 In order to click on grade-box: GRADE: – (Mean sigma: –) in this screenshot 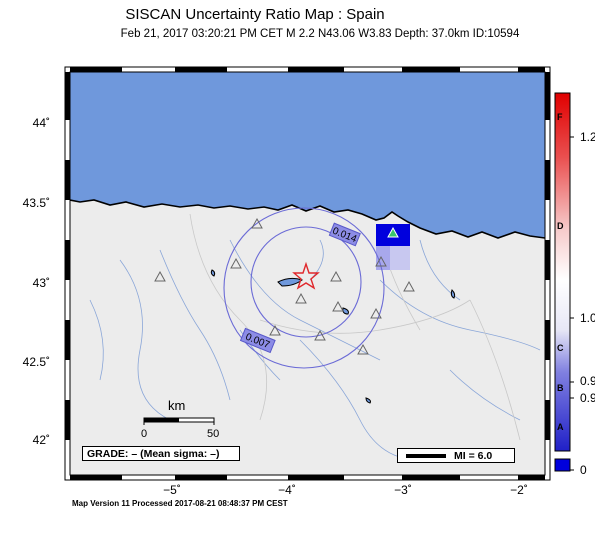, I will do `click(161, 453)`.